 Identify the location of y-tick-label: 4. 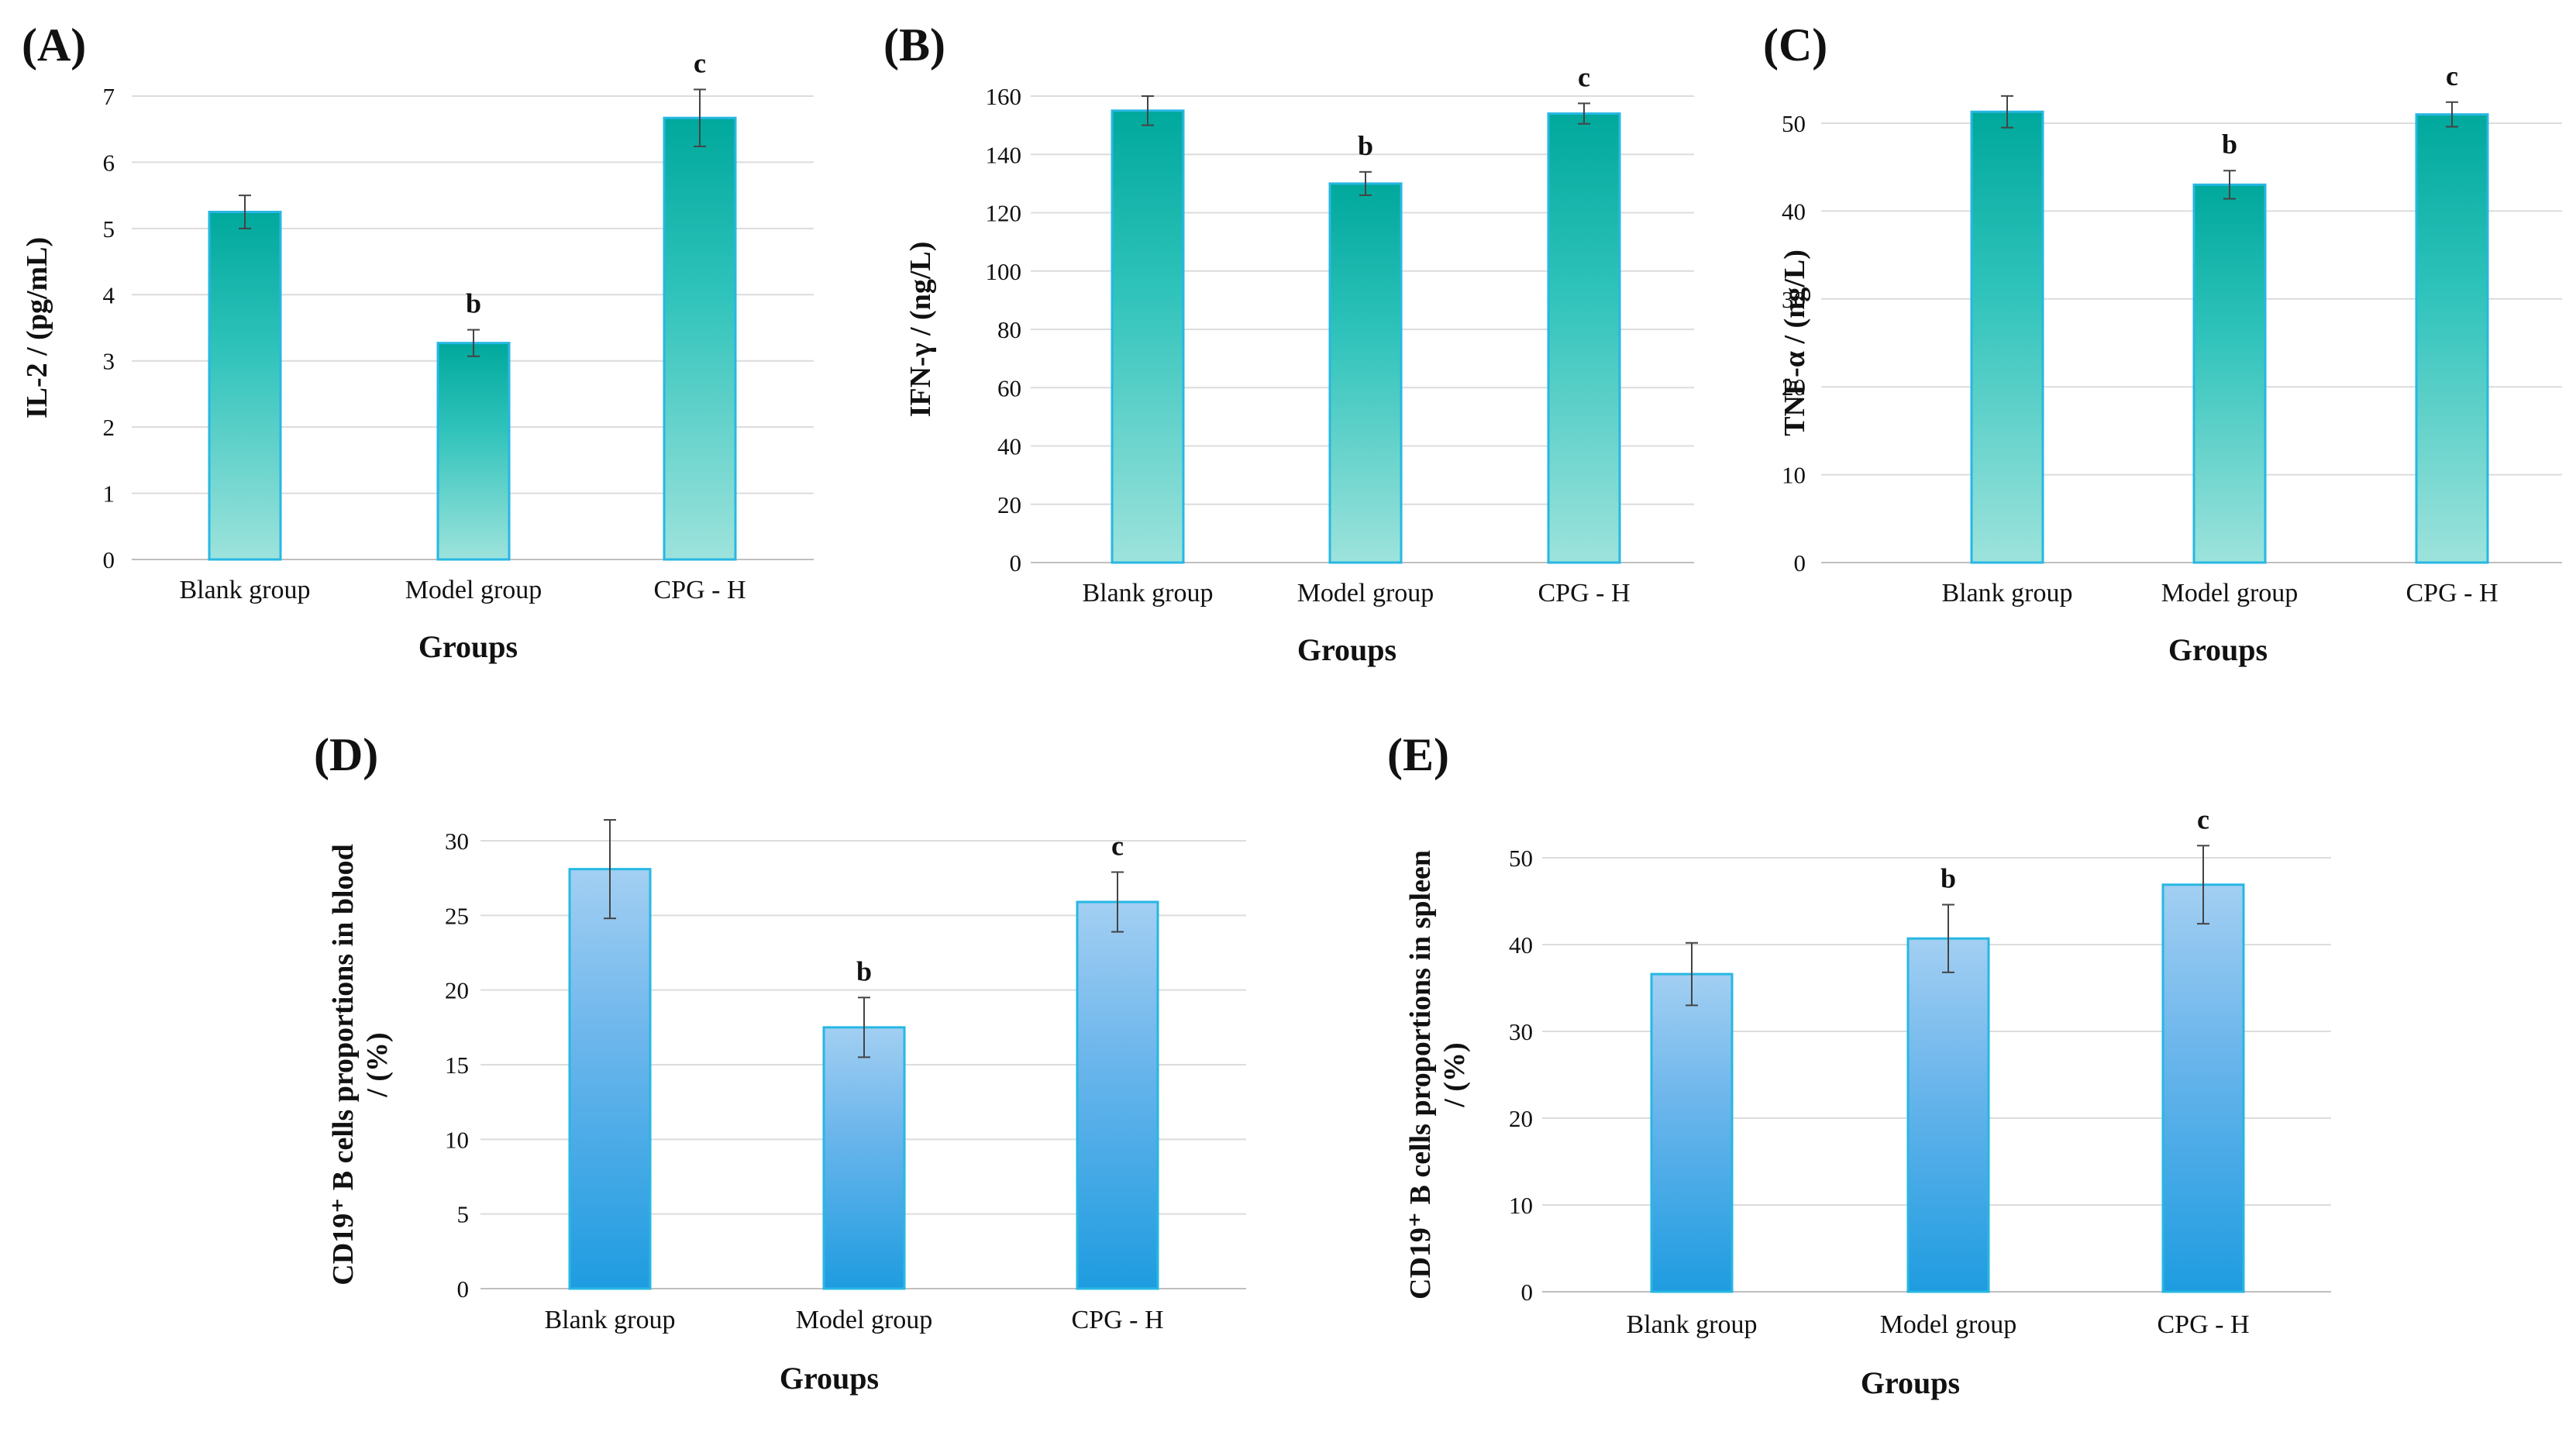
(109, 294).